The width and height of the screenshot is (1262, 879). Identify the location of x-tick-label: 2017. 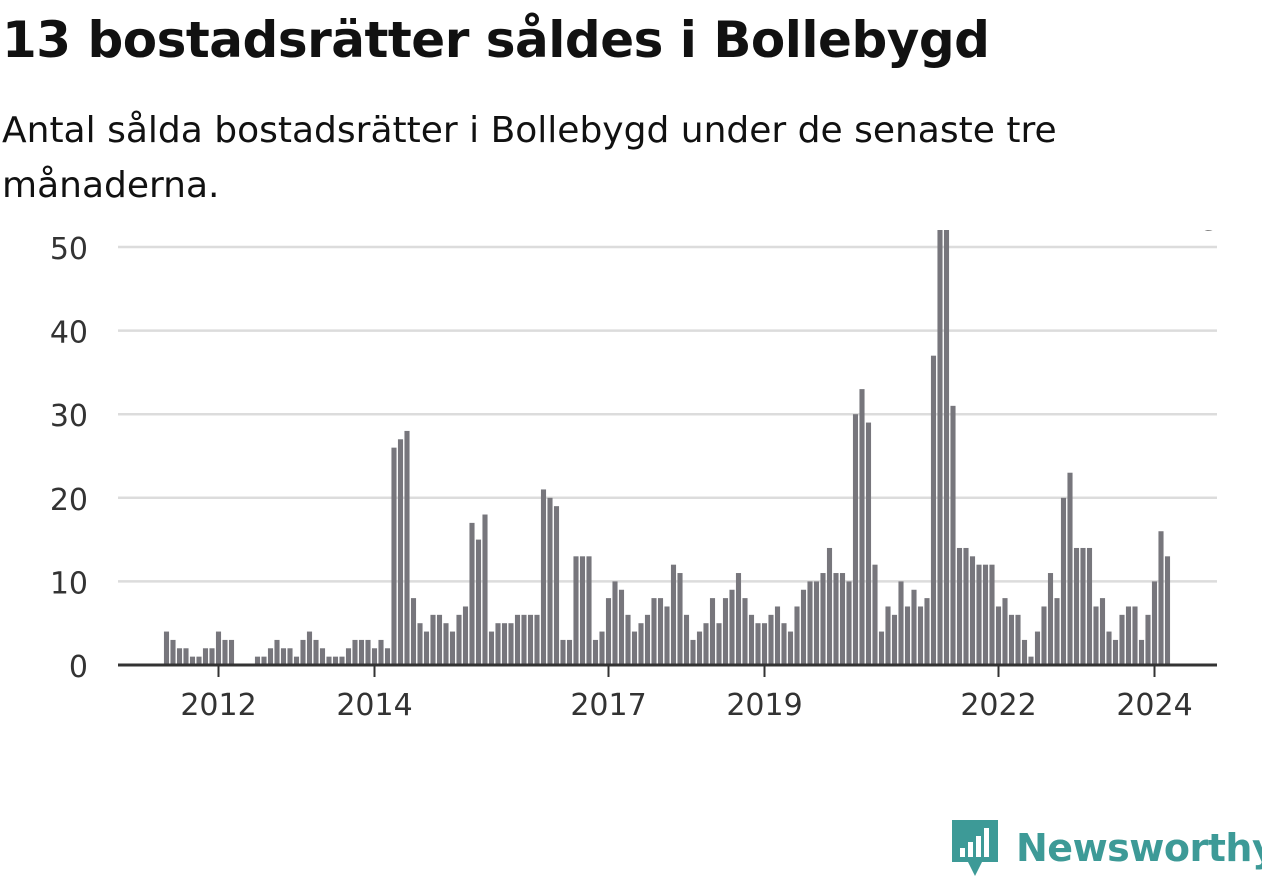
(608, 705).